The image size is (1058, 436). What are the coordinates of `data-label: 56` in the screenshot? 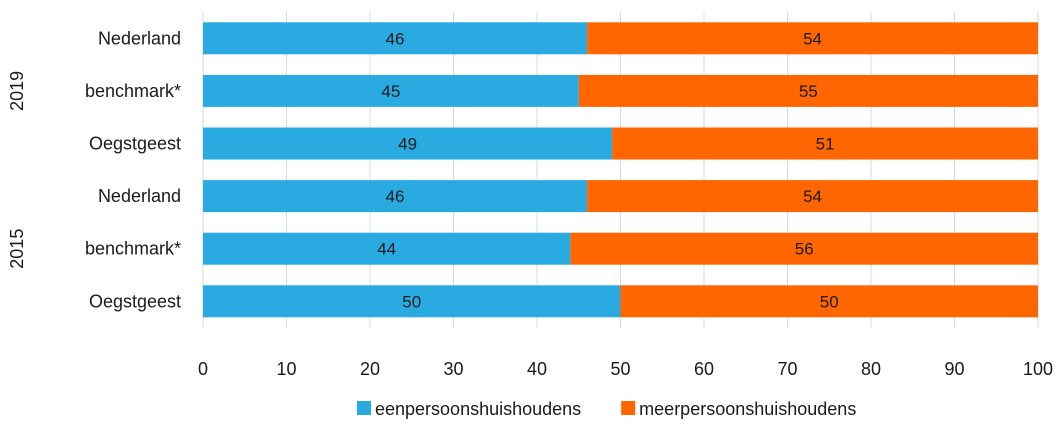 It's located at (804, 249).